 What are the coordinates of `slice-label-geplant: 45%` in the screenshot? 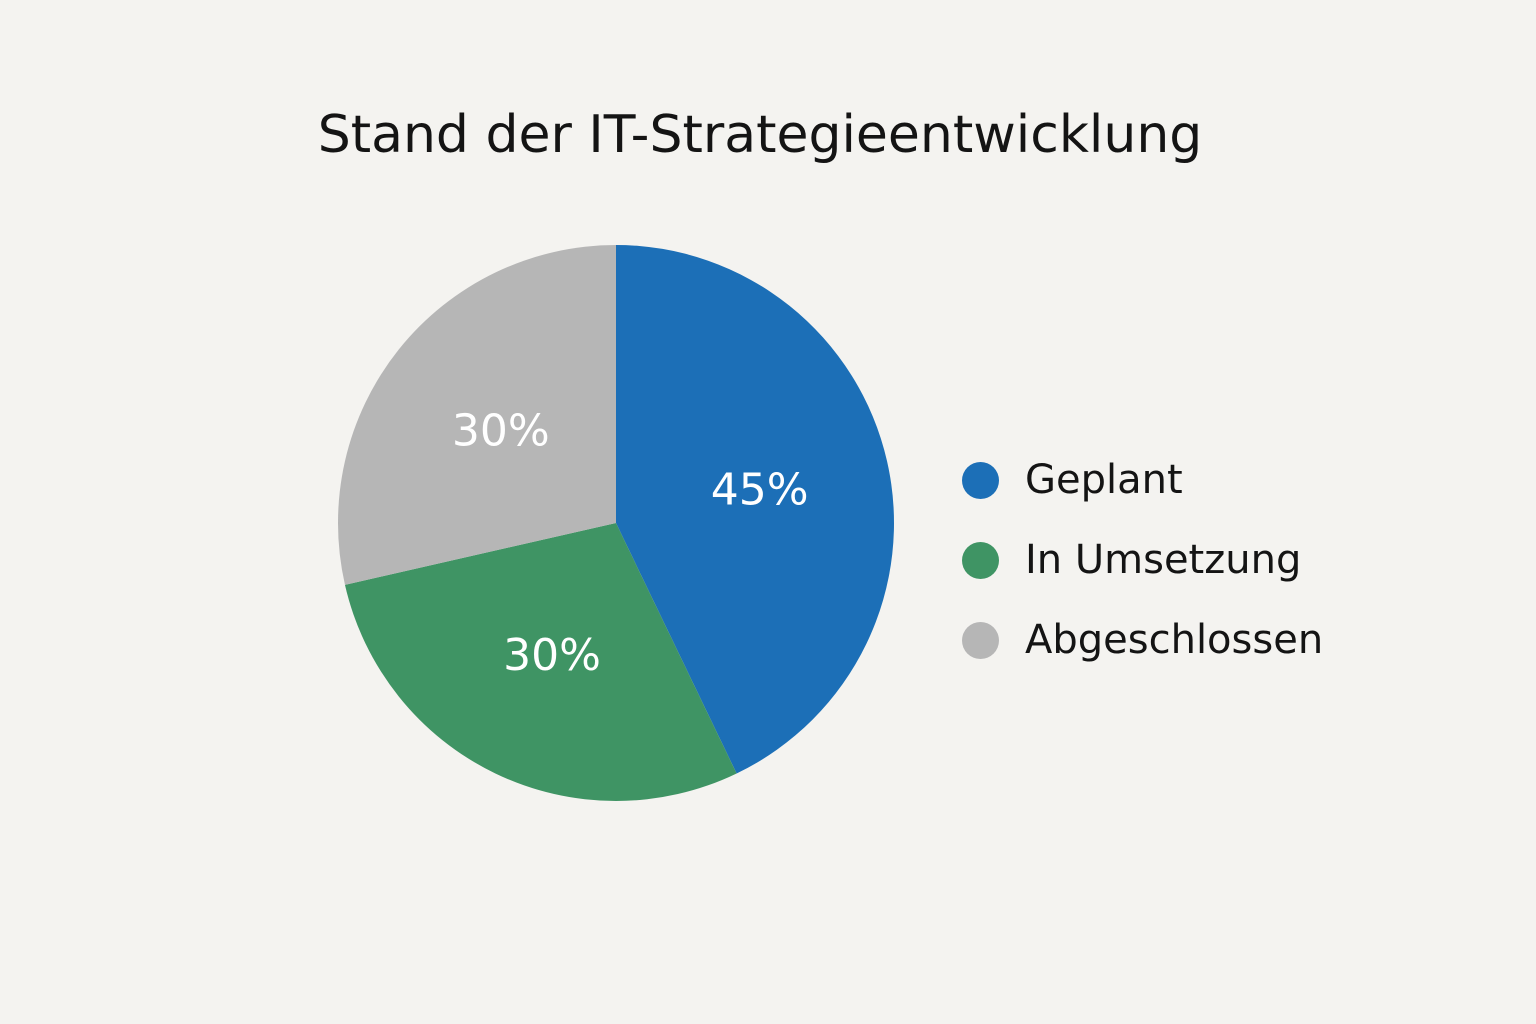 It's located at (760, 490).